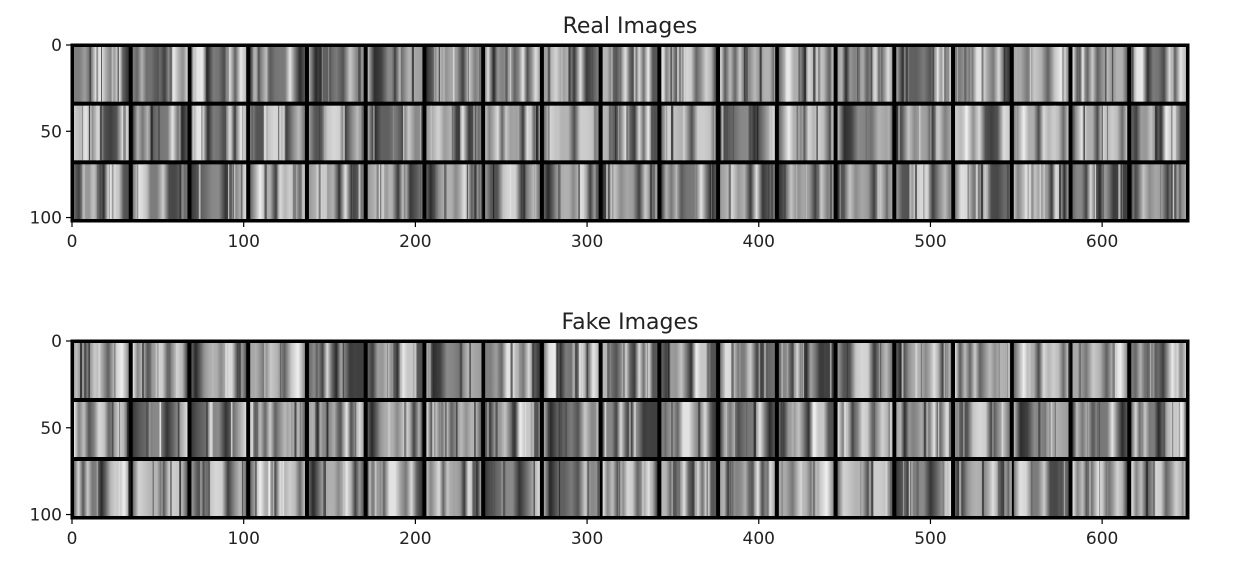 This screenshot has height=576, width=1238. Describe the element at coordinates (72, 539) in the screenshot. I see `fake-x-tick-label: 0` at that location.